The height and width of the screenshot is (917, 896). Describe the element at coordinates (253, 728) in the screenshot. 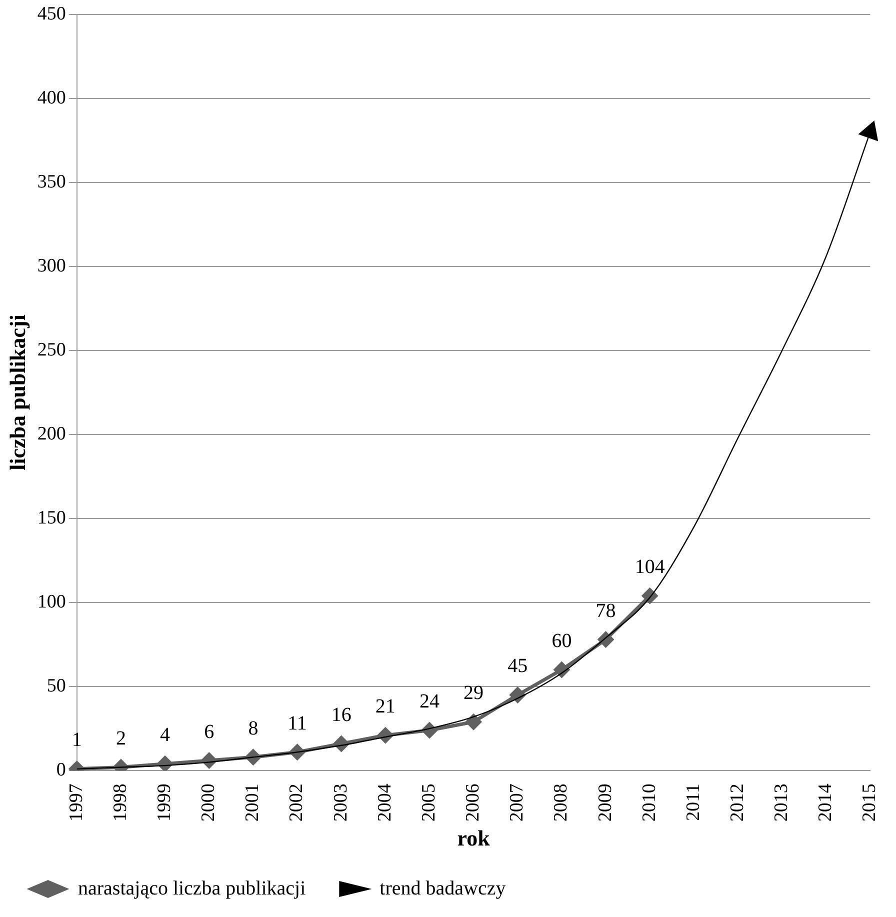

I see `data-label: 8` at that location.